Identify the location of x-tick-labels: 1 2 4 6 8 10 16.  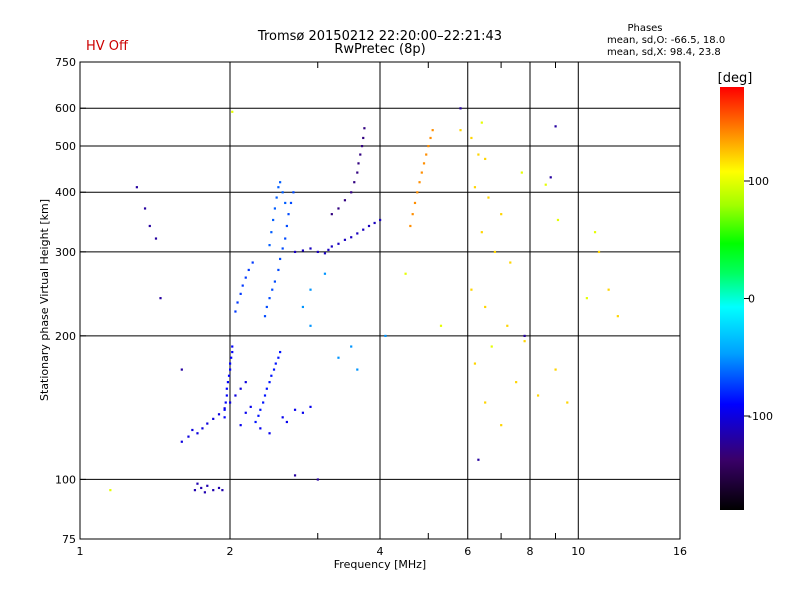
(382, 551).